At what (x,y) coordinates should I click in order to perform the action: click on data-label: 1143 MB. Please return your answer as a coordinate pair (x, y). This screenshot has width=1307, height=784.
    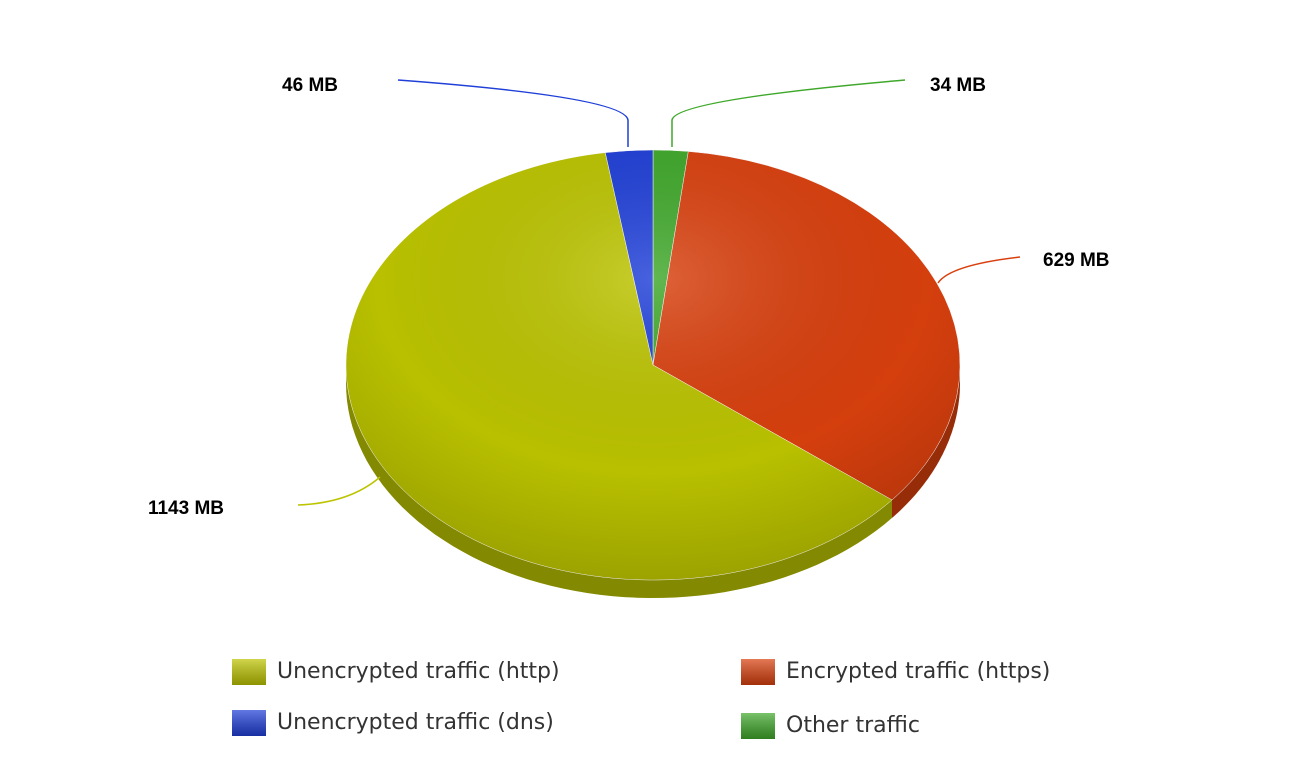
    Looking at the image, I should click on (186, 508).